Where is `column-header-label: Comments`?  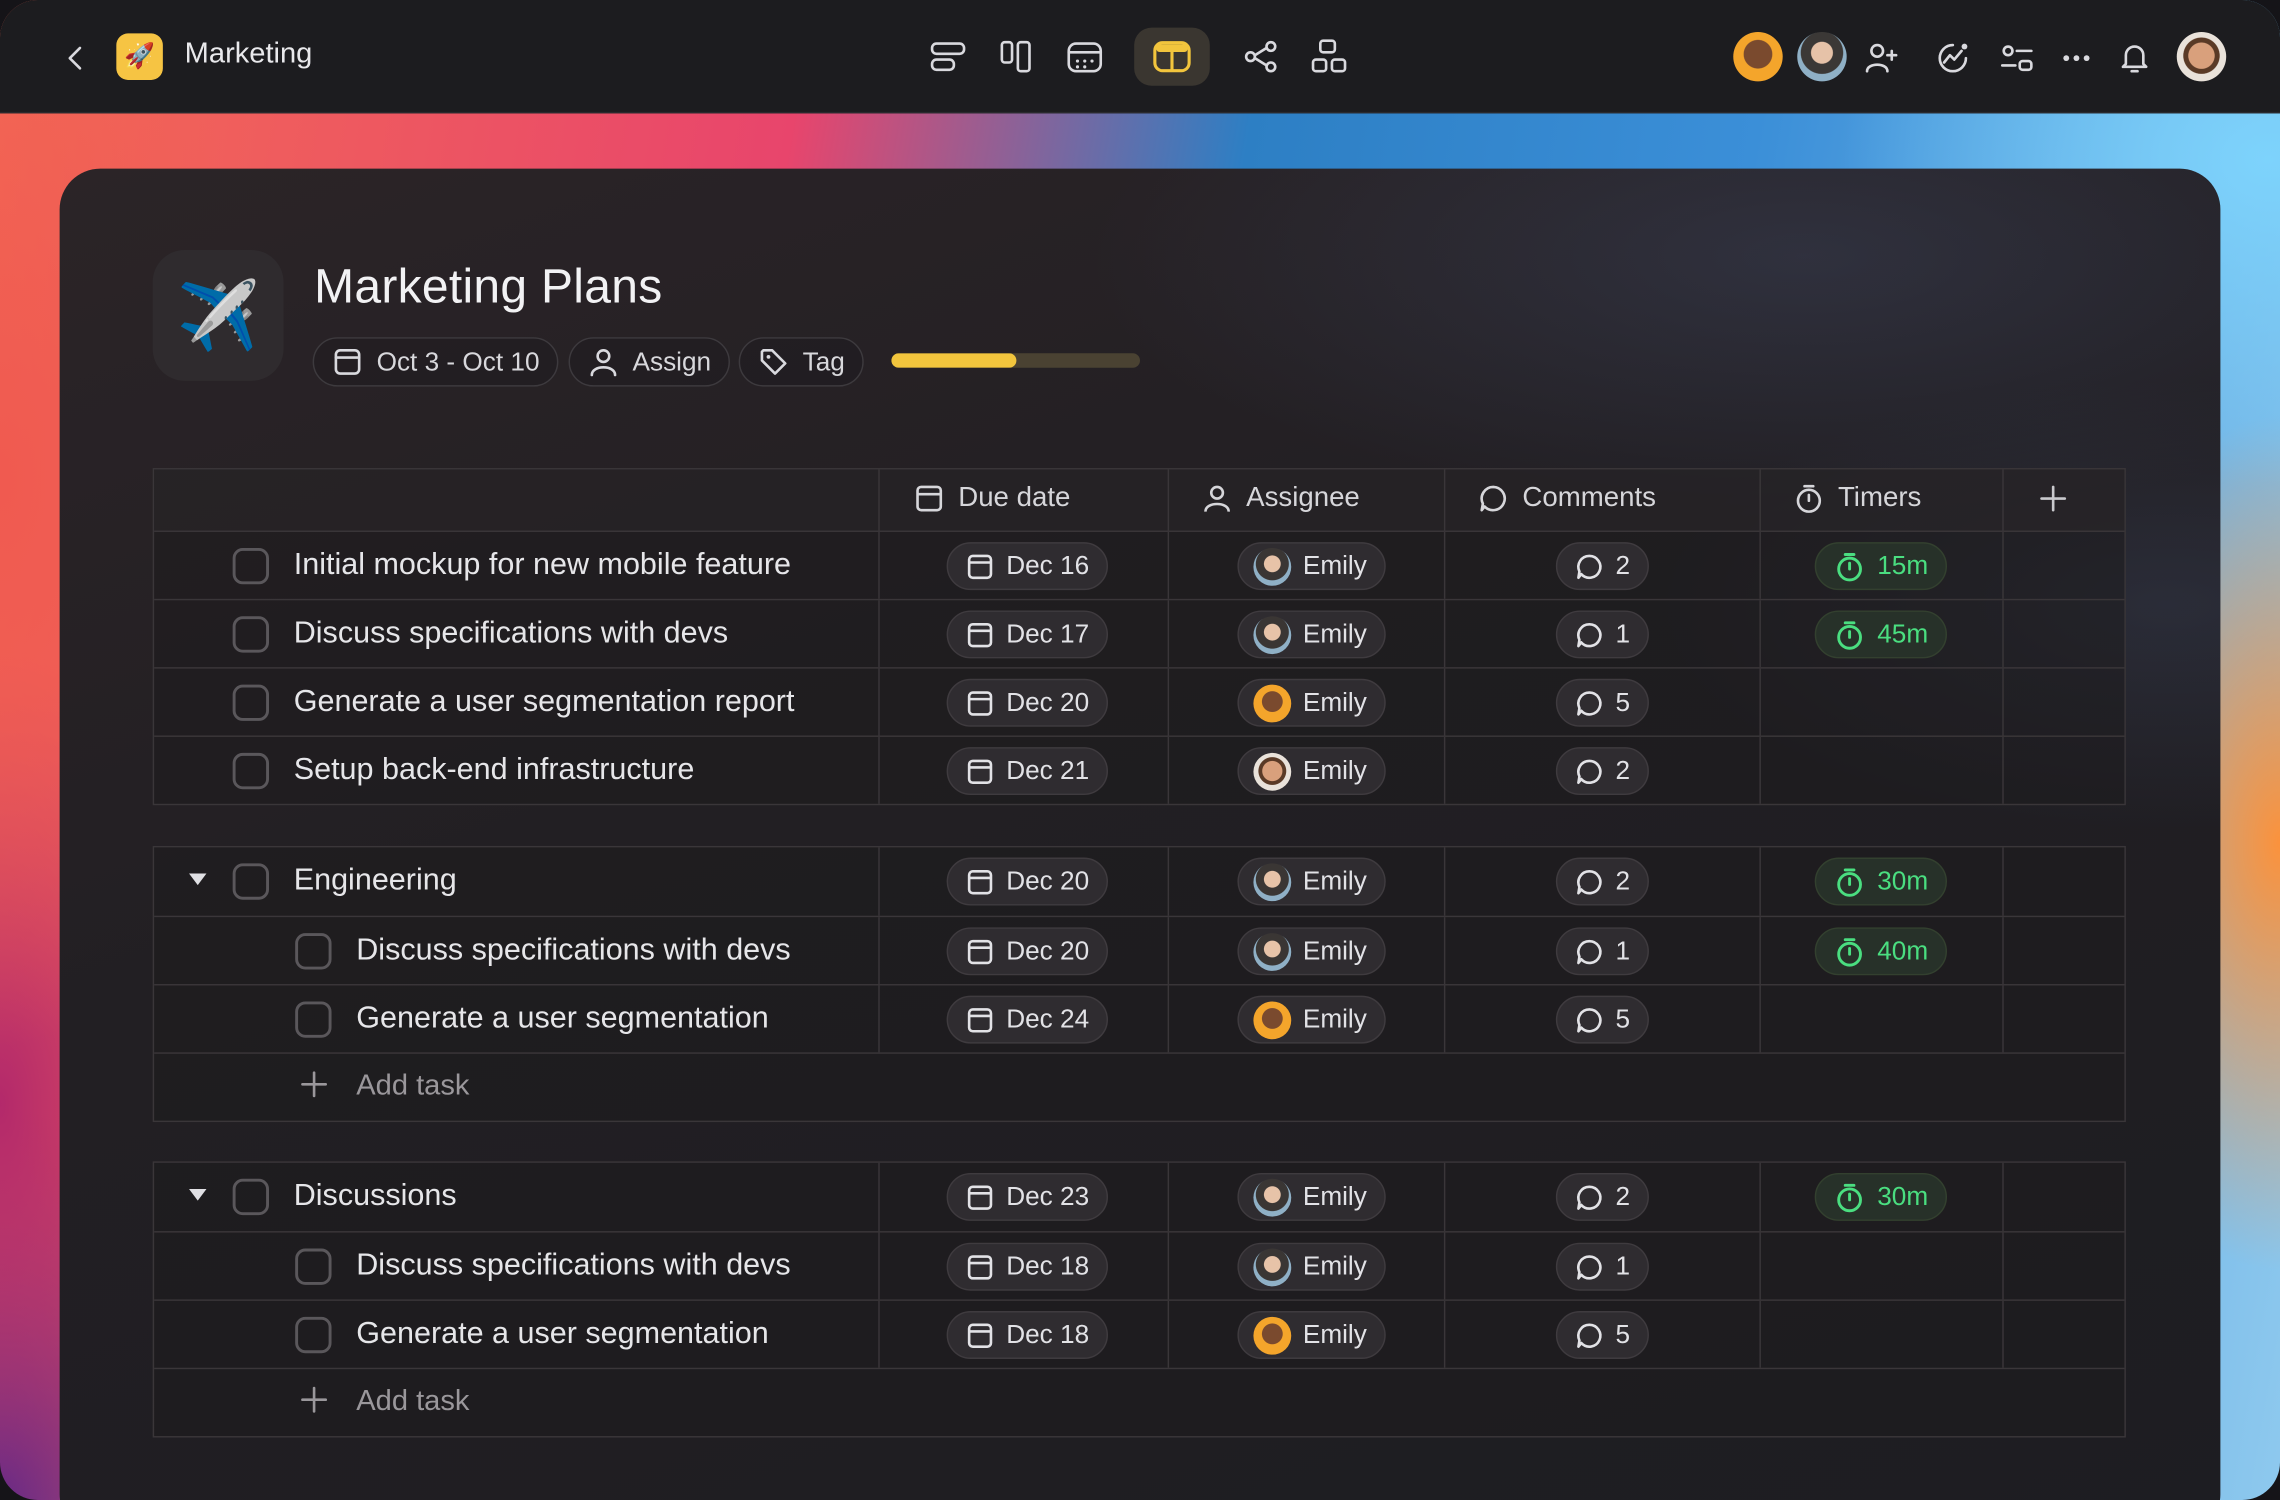
column-header-label: Comments is located at coordinates (1589, 498).